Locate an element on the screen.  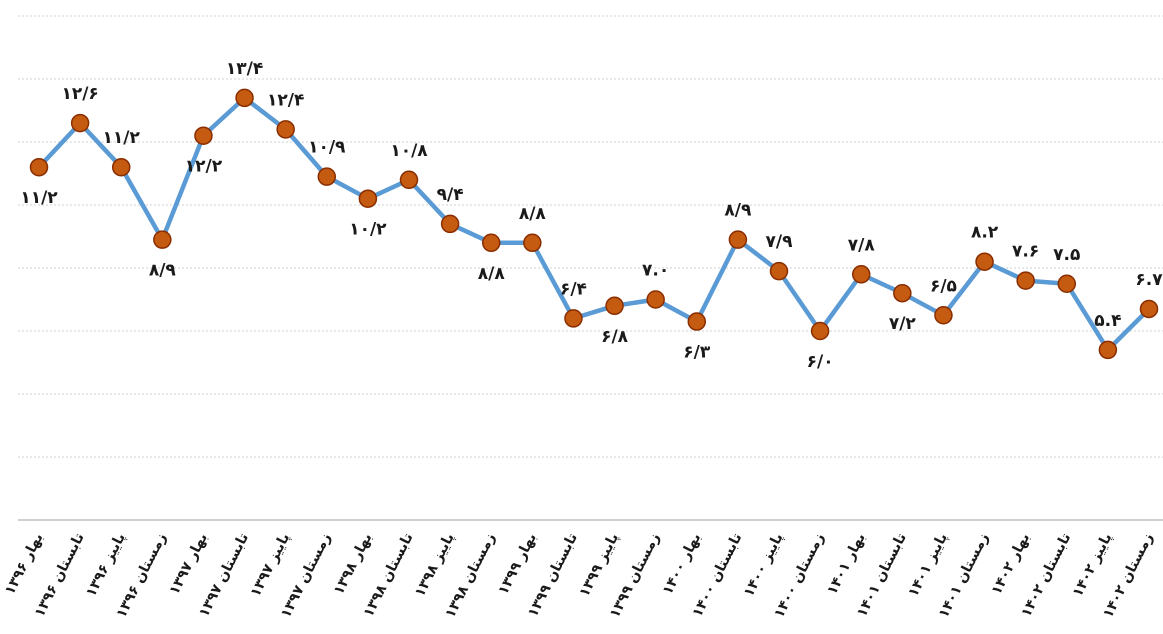
data-label: ۷.۶ is located at coordinates (1025, 252).